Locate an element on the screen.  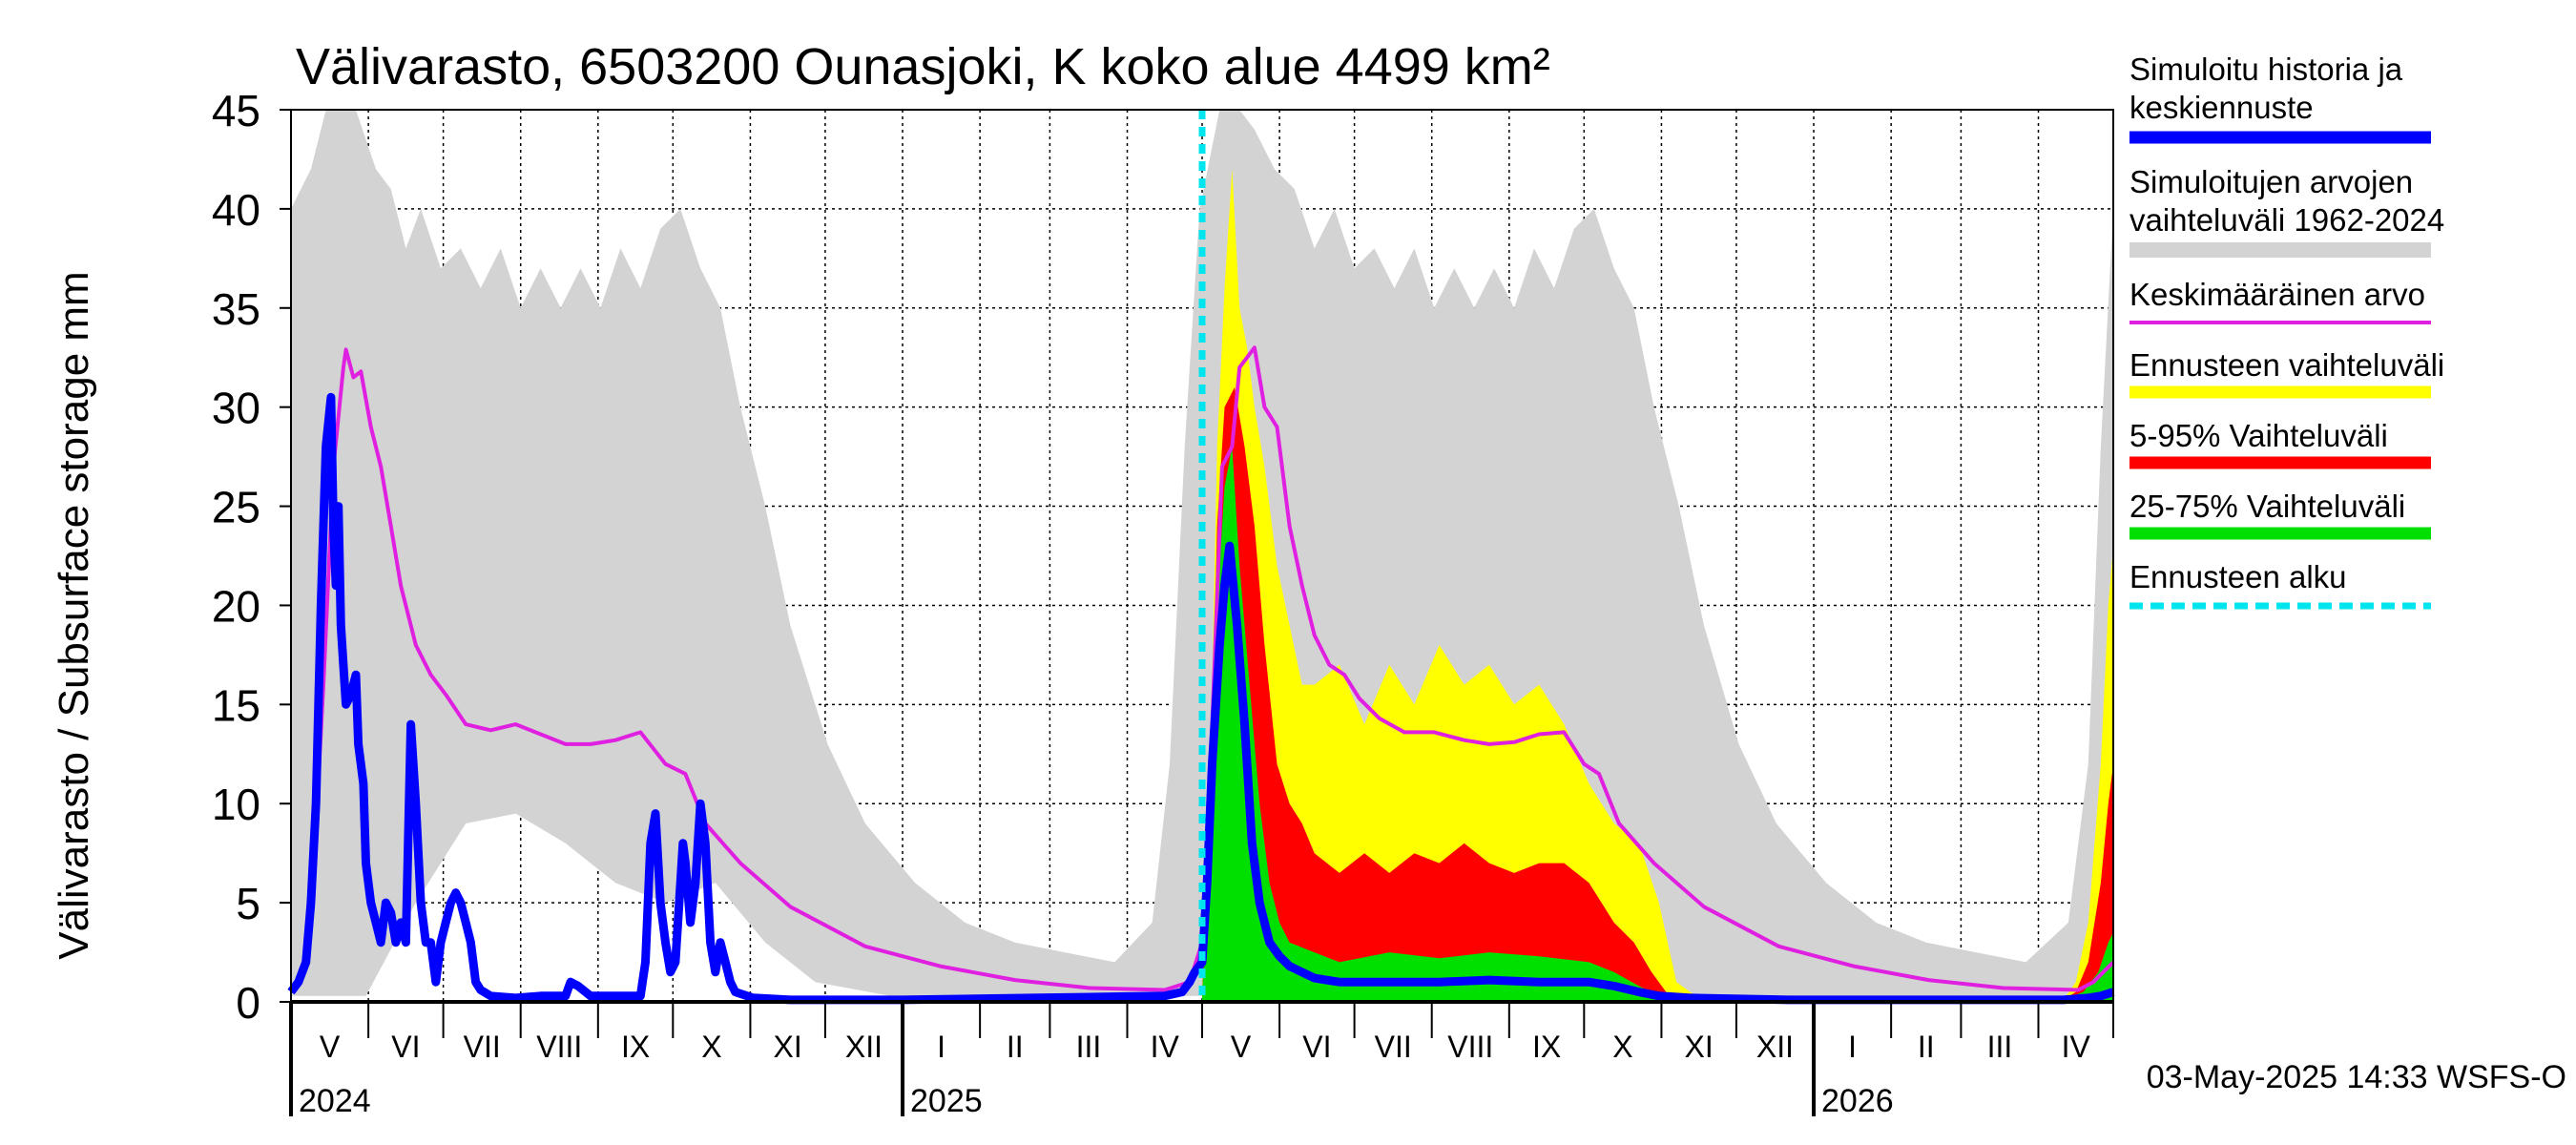
y-tick-label: 25 is located at coordinates (236, 508).